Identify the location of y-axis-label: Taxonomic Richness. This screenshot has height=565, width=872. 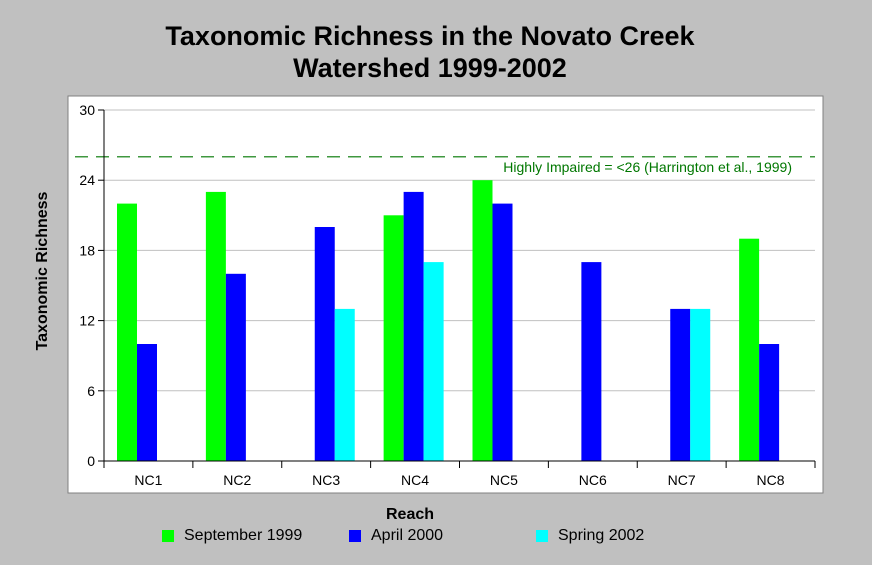
(42, 270).